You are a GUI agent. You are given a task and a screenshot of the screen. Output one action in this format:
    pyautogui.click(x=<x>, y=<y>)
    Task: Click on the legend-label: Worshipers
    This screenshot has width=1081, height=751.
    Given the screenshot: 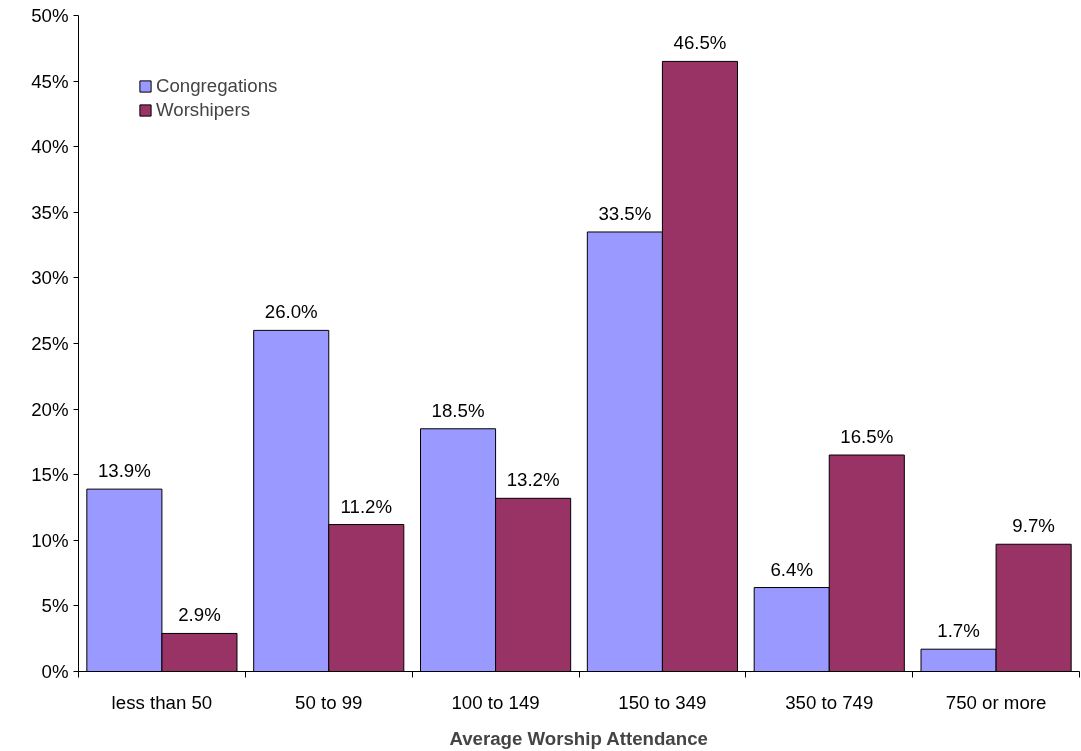 What is the action you would take?
    pyautogui.click(x=203, y=110)
    